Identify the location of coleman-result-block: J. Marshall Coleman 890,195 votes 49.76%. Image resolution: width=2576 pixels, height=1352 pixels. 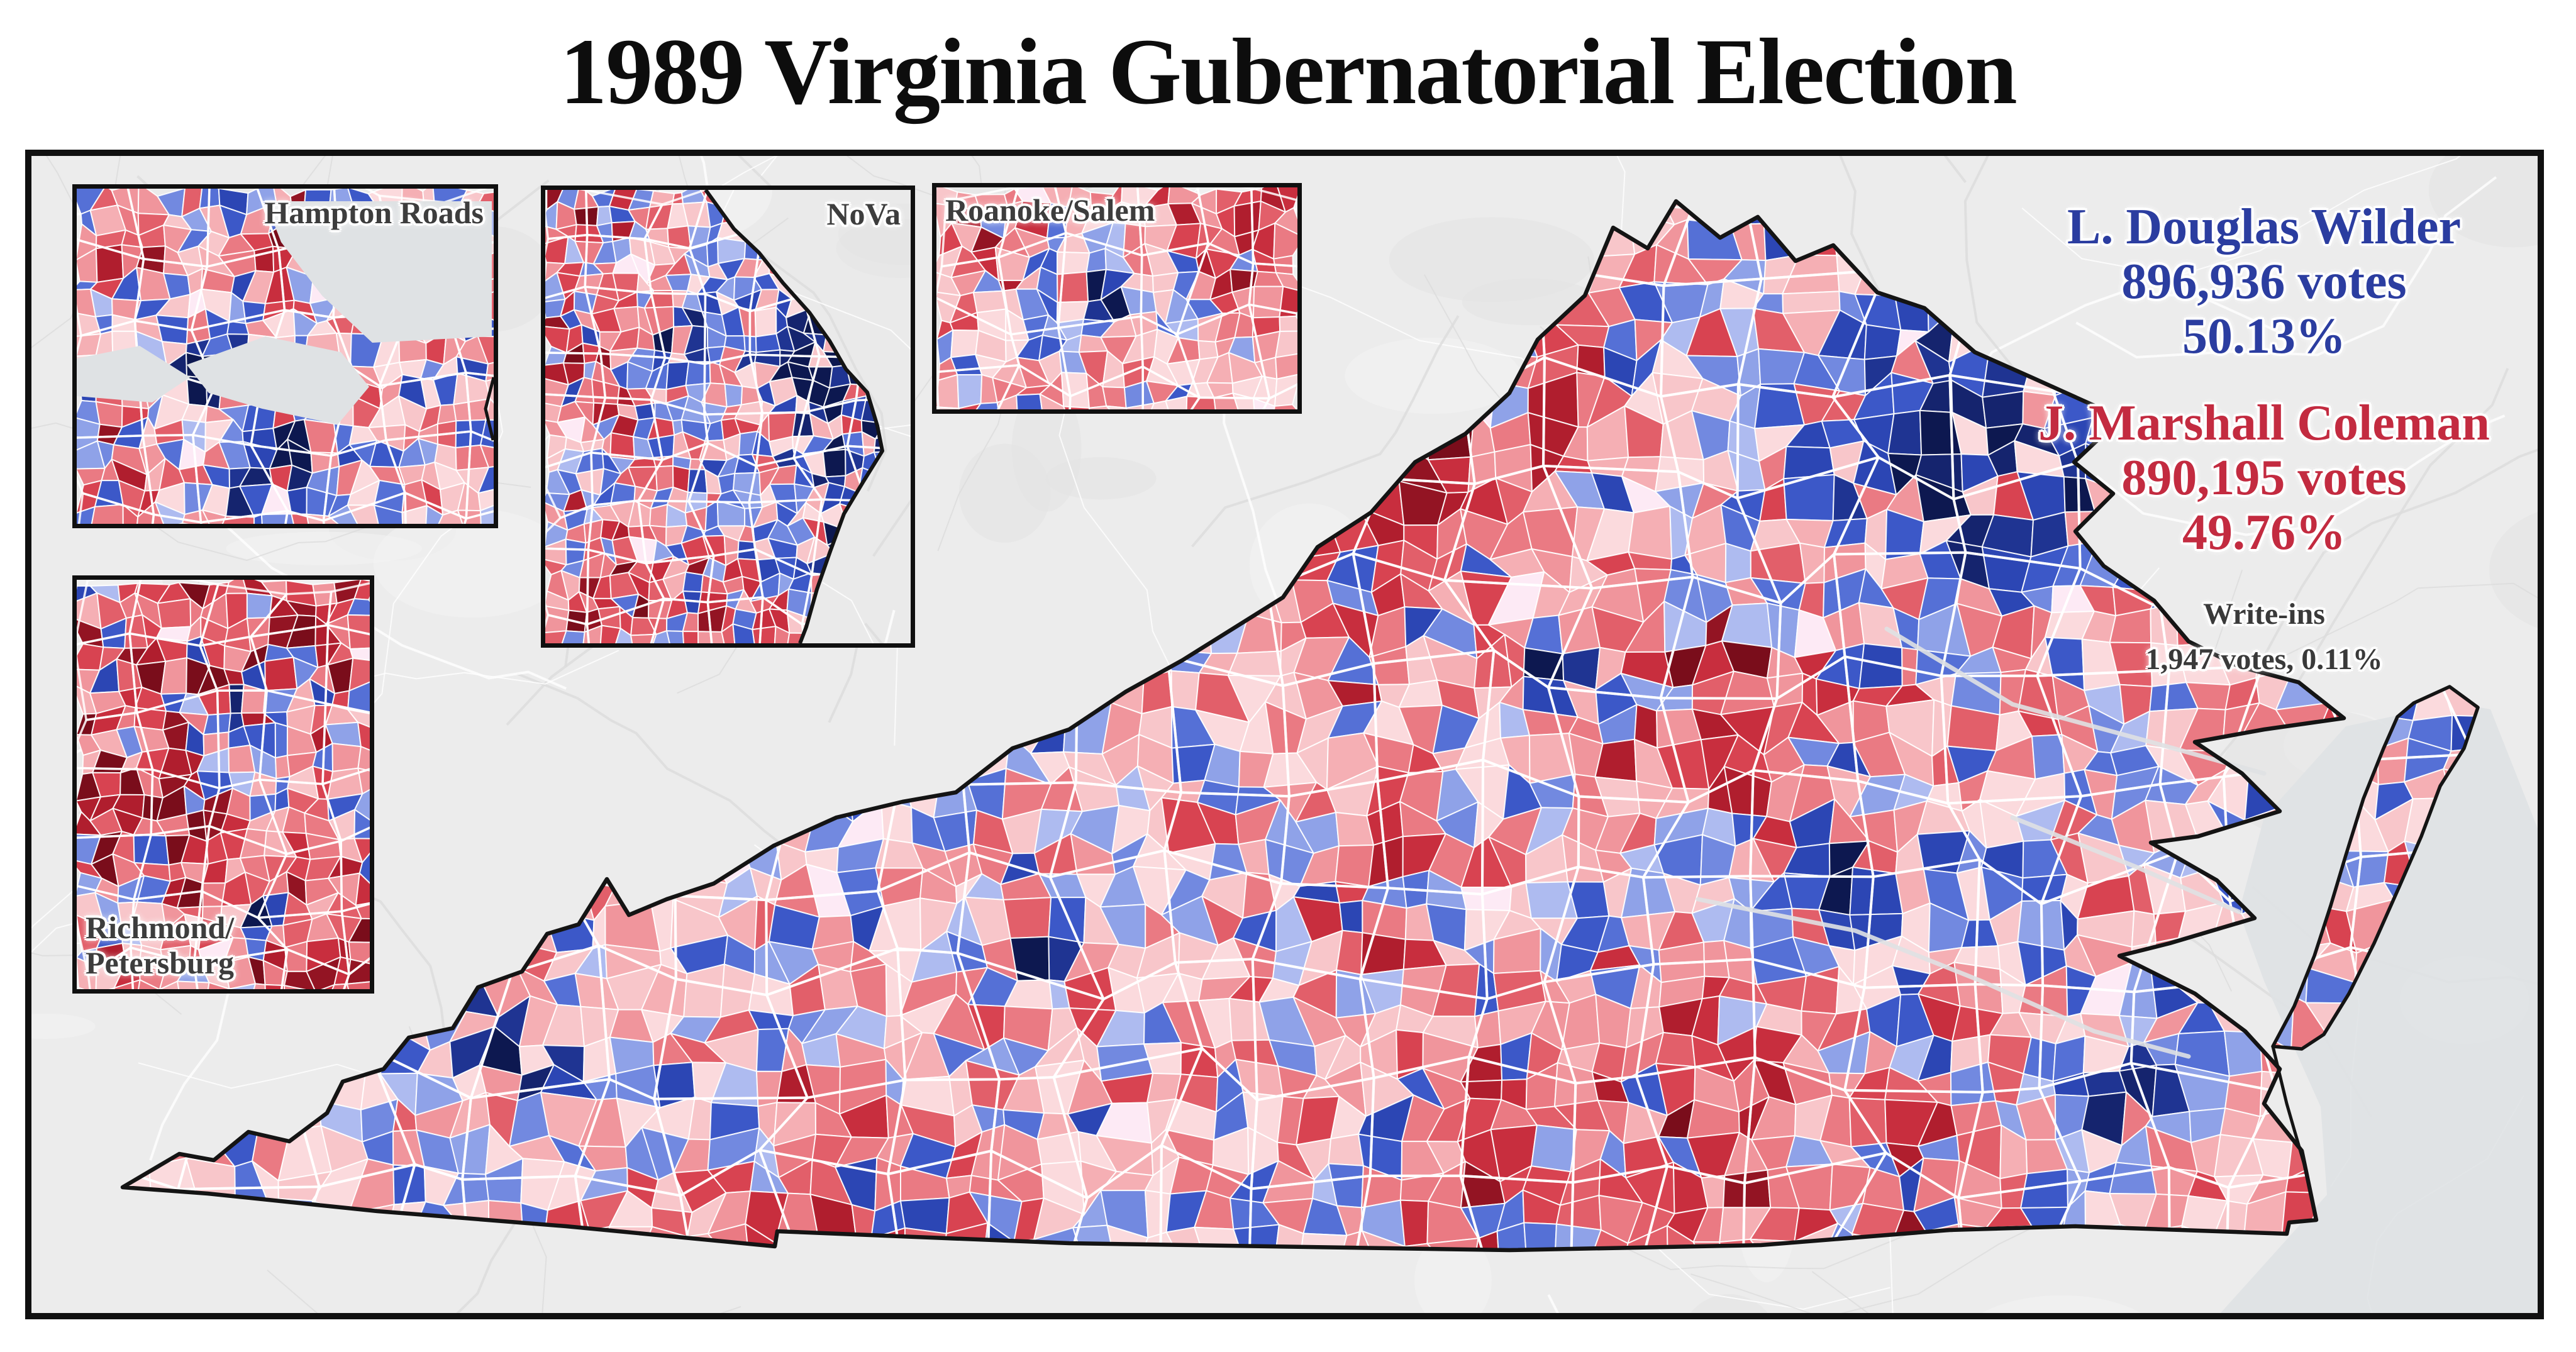
(2244, 478).